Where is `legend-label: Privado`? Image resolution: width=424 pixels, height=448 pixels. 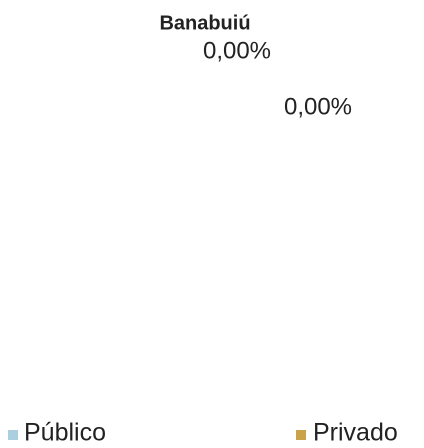
legend-label: Privado is located at coordinates (355, 433).